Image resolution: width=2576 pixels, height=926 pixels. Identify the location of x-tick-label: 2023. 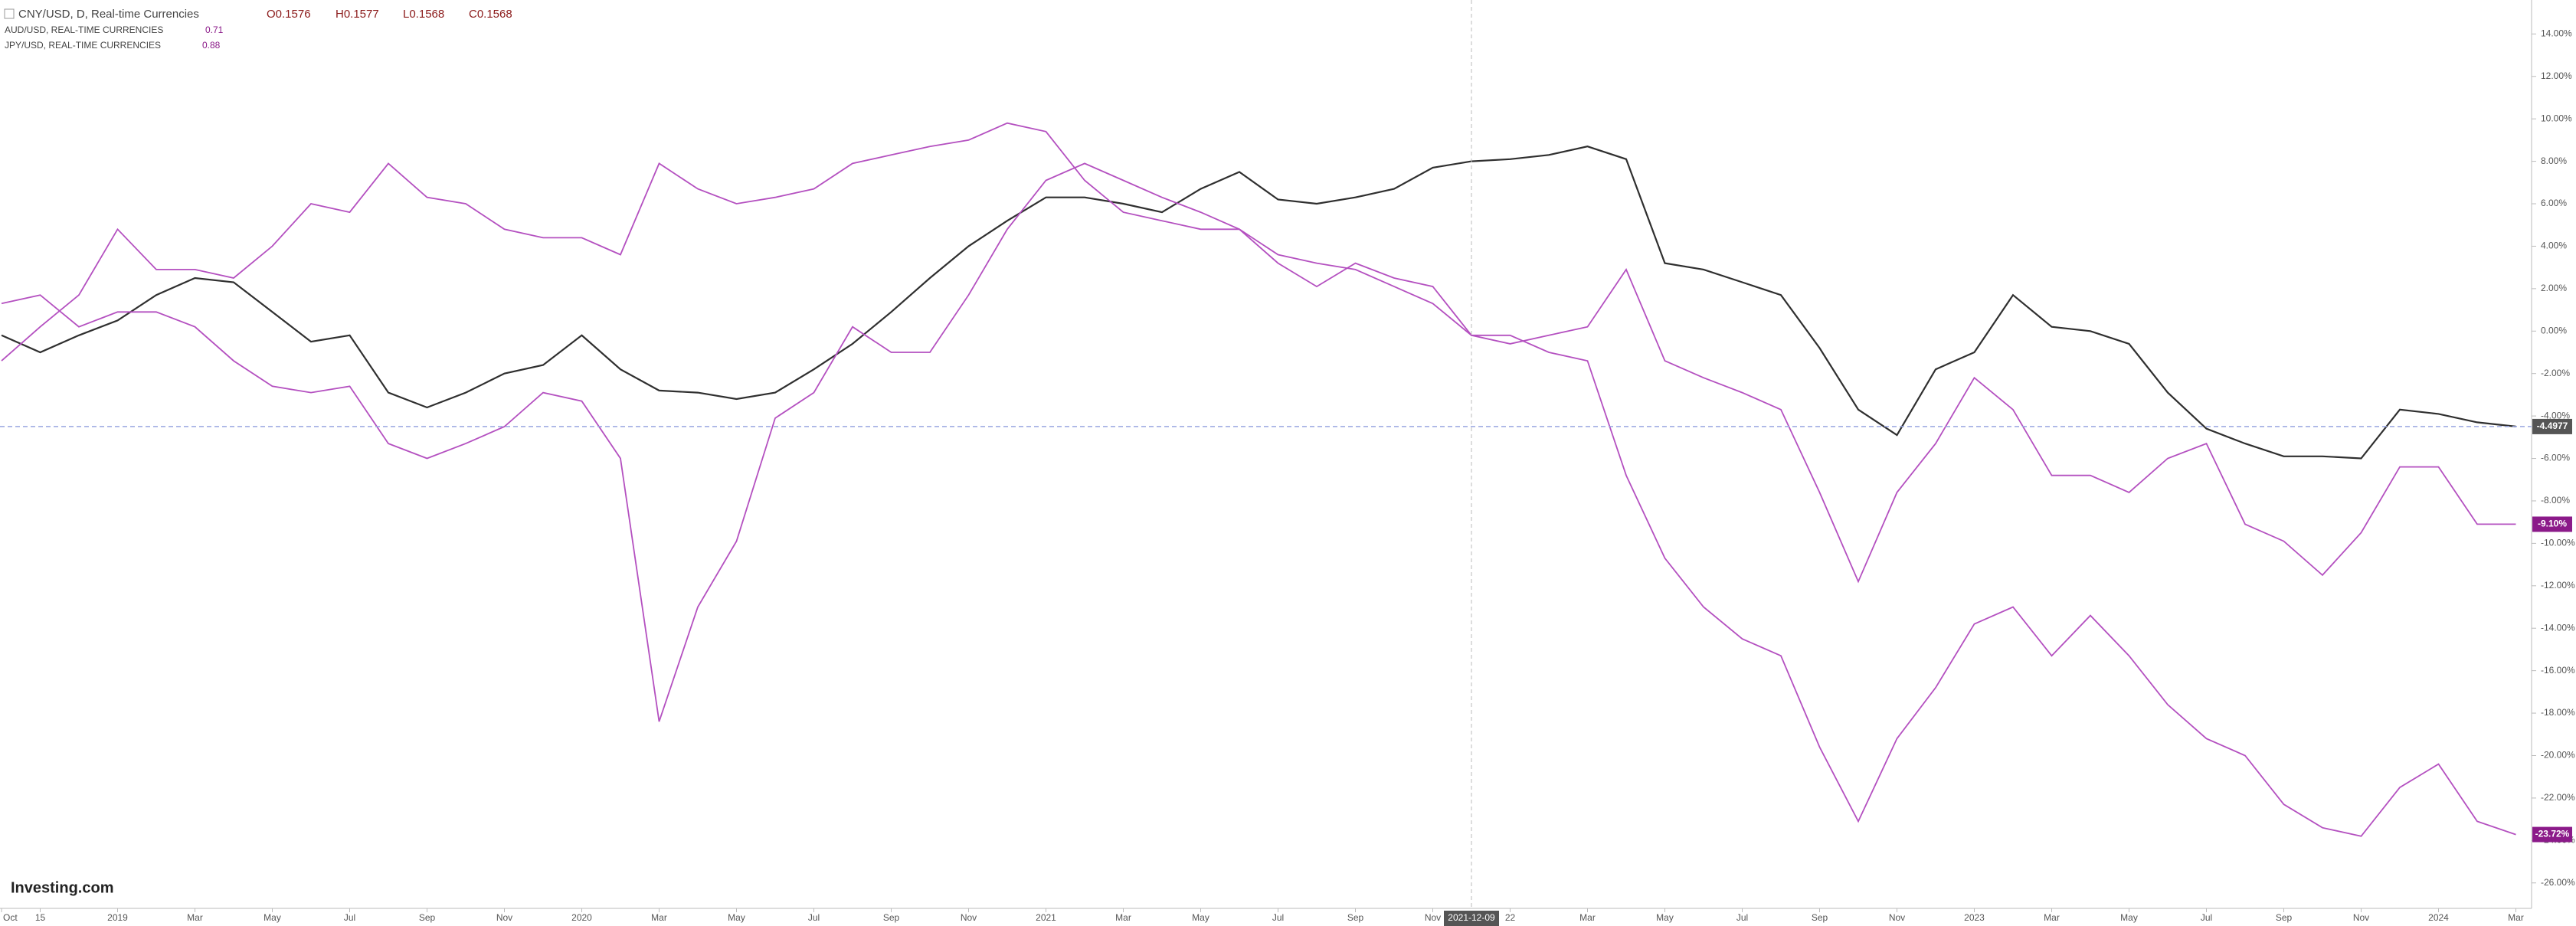
(1974, 917).